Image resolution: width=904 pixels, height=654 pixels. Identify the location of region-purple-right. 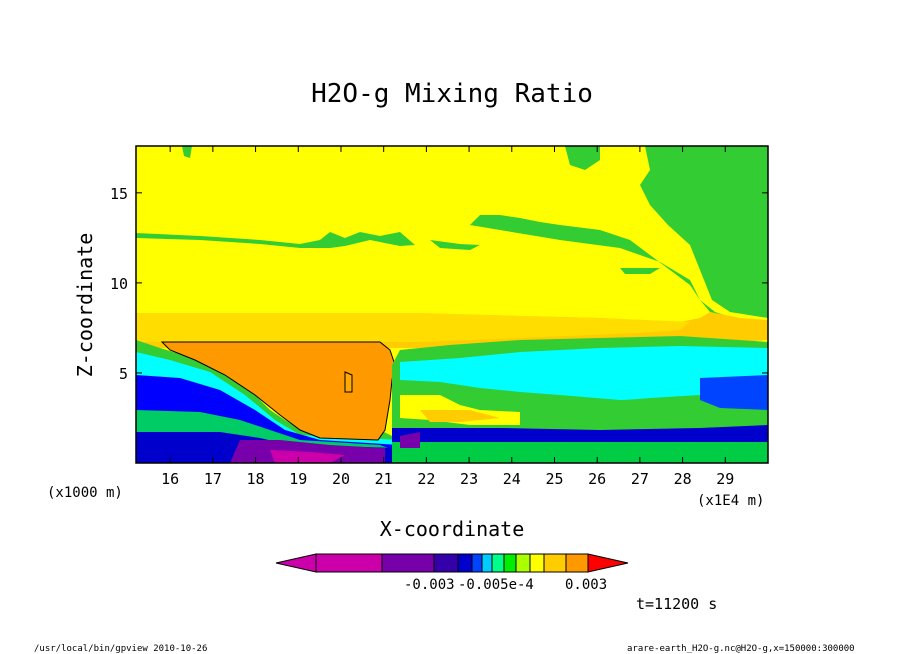
(410, 440).